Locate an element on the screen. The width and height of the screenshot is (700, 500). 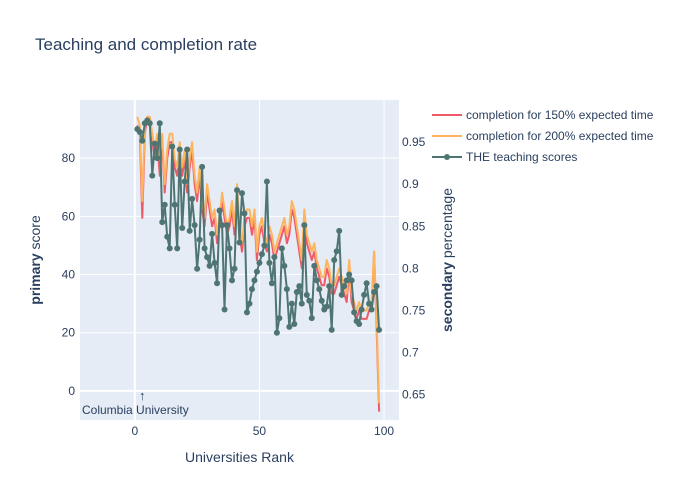
x-tick-label: 0 is located at coordinates (134, 431).